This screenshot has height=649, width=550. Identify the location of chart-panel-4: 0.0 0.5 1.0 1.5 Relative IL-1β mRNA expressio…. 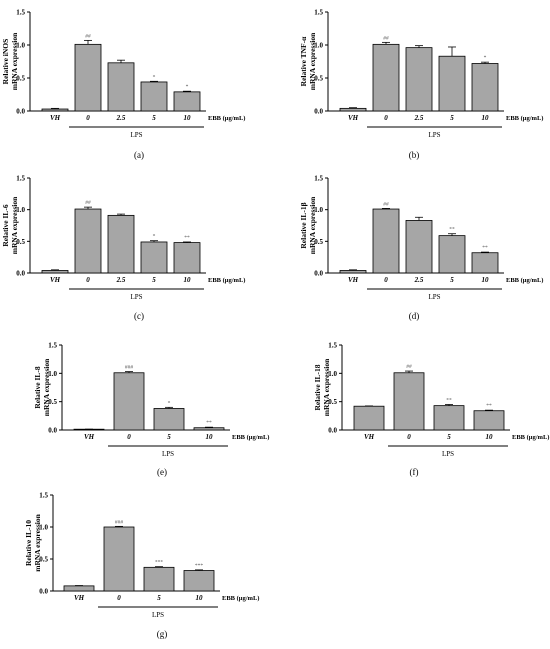
(421, 248).